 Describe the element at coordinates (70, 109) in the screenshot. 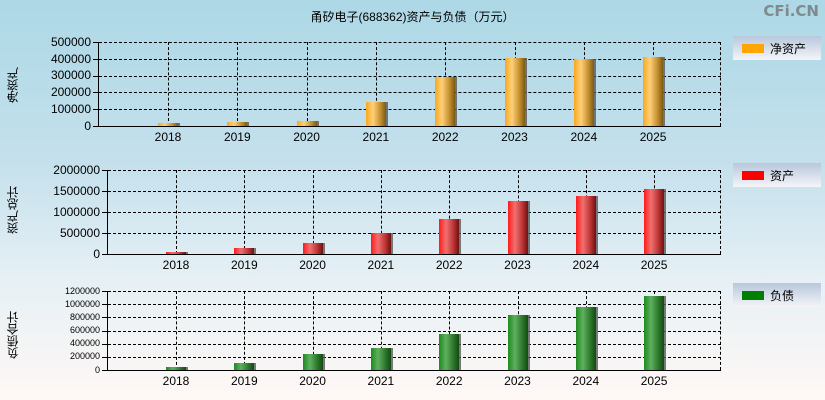

I see `y-tick-label: 100000` at that location.